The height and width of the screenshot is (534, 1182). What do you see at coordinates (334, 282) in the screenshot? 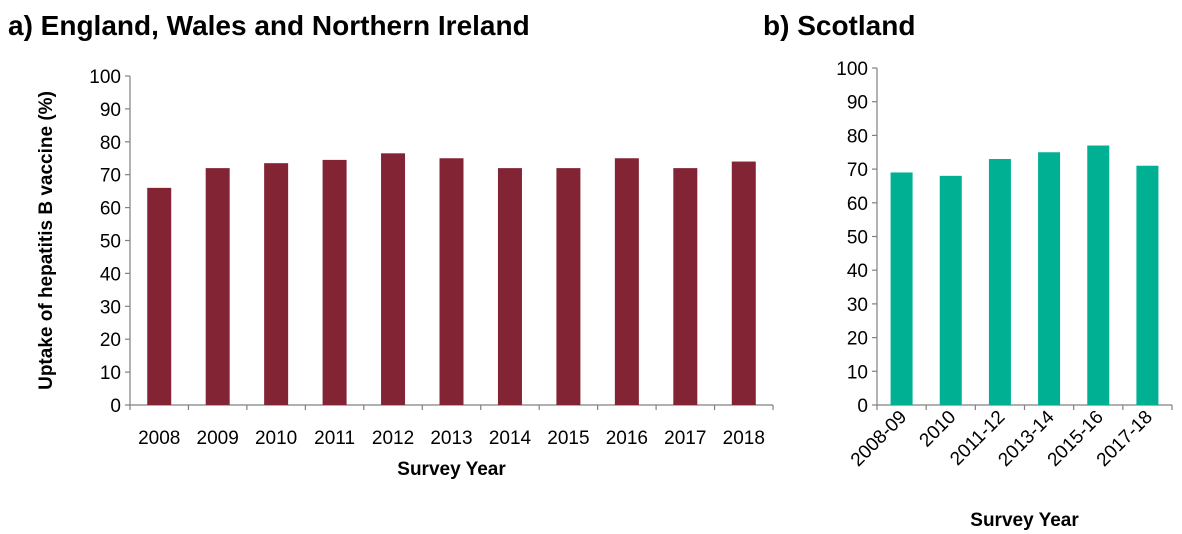
I see `bar-2011` at bounding box center [334, 282].